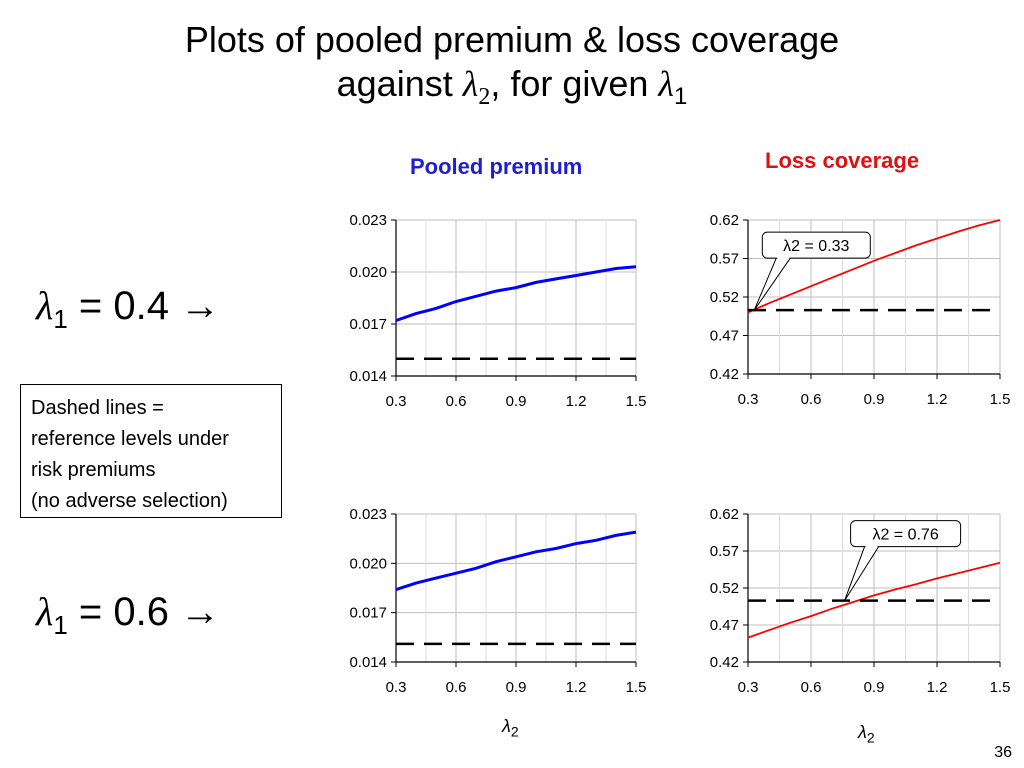 This screenshot has height=768, width=1024. What do you see at coordinates (842, 160) in the screenshot?
I see `loss-coverage-heading: Loss coverage` at bounding box center [842, 160].